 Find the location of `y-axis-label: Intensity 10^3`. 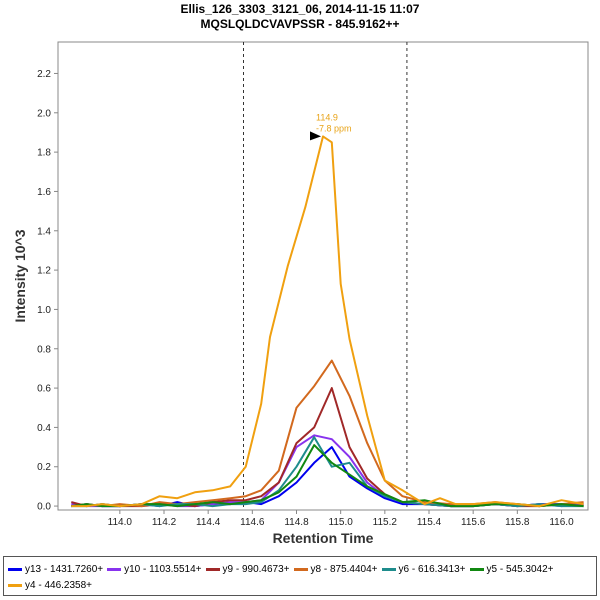

y-axis-label: Intensity 10^3 is located at coordinates (20, 275).